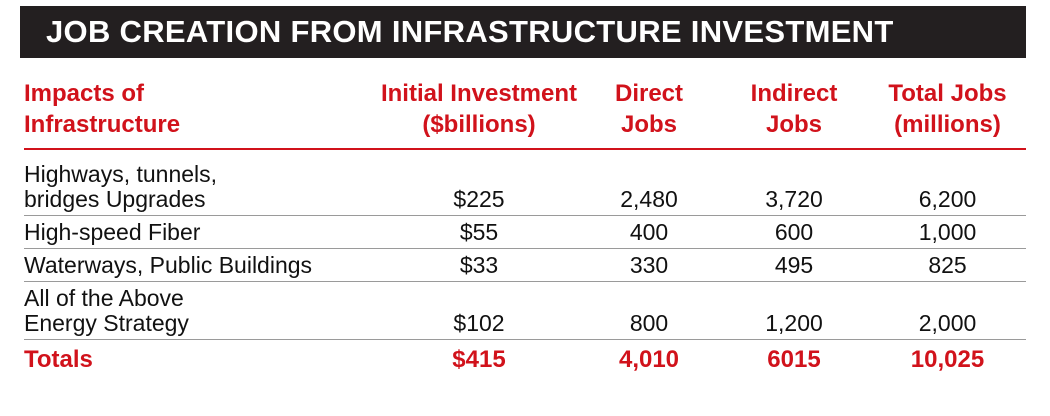  Describe the element at coordinates (649, 265) in the screenshot. I see `cell-direct-jobs: 330` at that location.